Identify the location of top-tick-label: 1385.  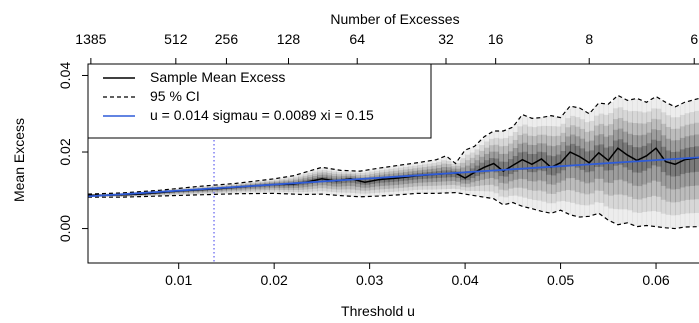
(90, 39).